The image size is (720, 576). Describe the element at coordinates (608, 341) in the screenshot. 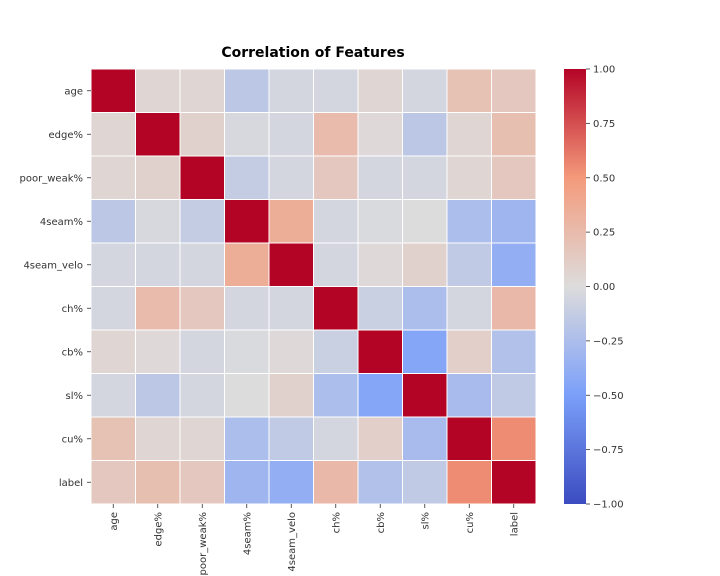

I see `colorbar-tick-label: −0.25` at that location.